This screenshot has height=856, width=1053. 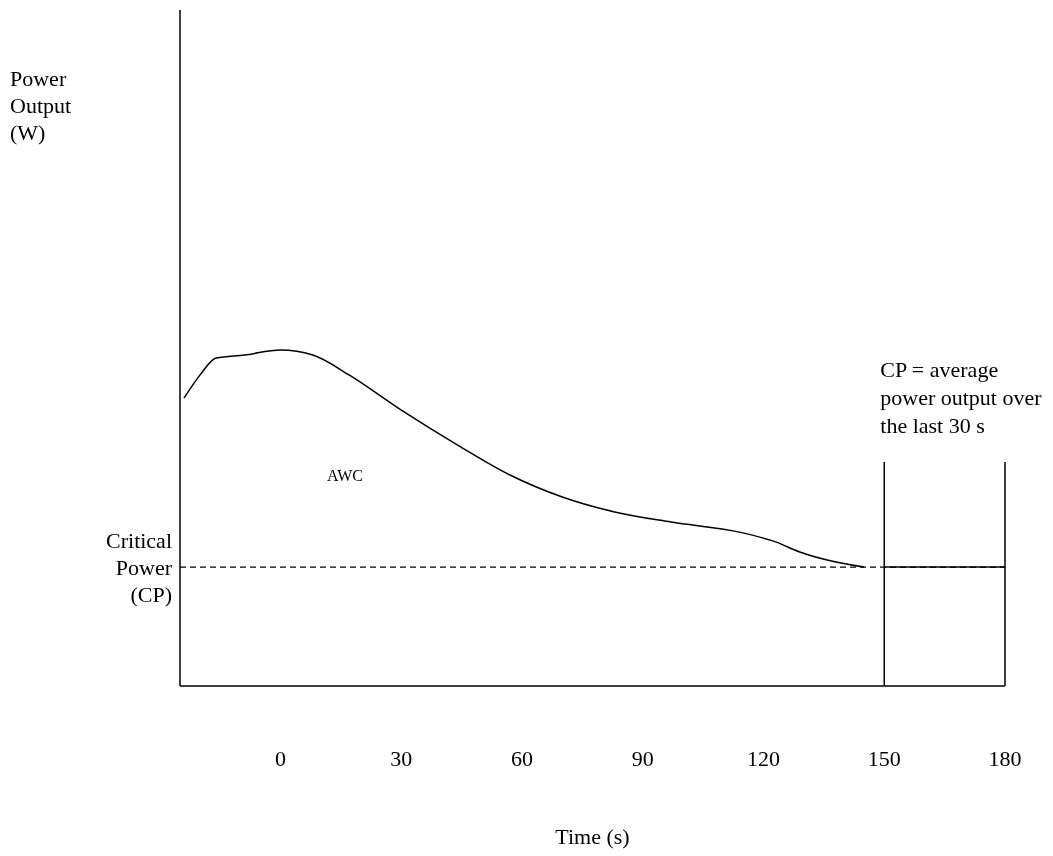 What do you see at coordinates (281, 758) in the screenshot?
I see `x-tick-label: 0` at bounding box center [281, 758].